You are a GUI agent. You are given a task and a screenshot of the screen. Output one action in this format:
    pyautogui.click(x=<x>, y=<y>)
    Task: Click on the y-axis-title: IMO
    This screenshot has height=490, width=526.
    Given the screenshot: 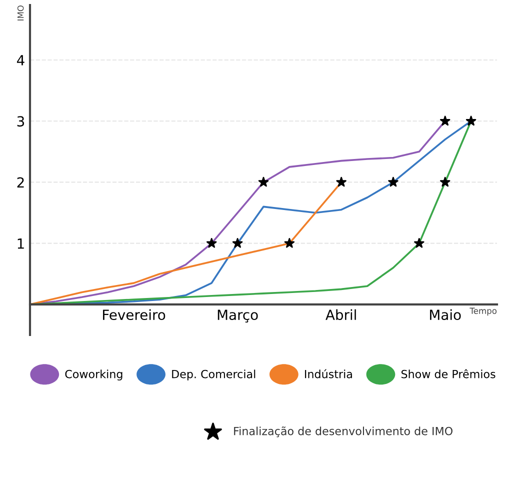 What is the action you would take?
    pyautogui.click(x=20, y=12)
    